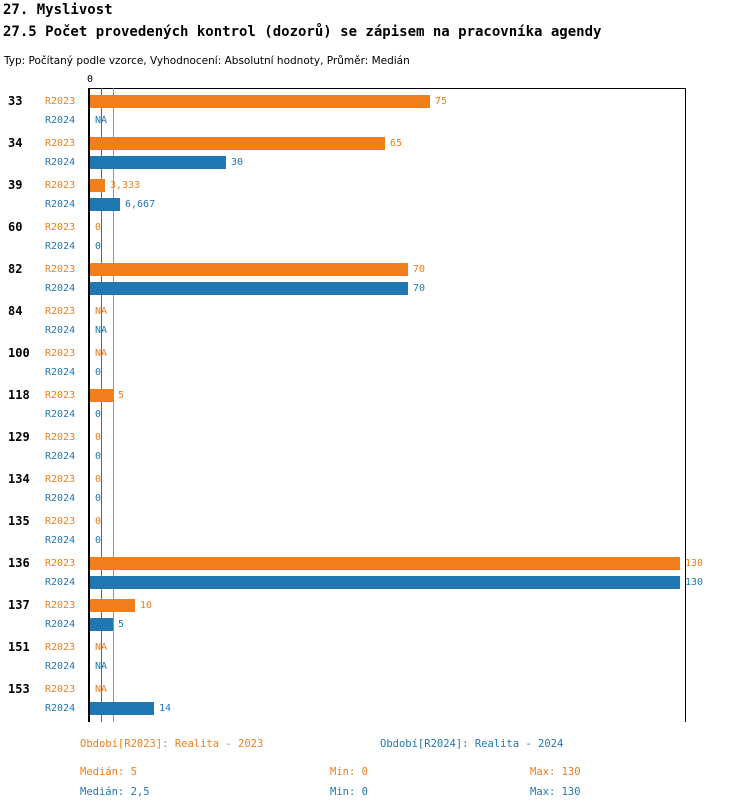 Image resolution: width=750 pixels, height=812 pixels. Describe the element at coordinates (555, 792) in the screenshot. I see `stat-max-r2024: Max: 130` at that location.